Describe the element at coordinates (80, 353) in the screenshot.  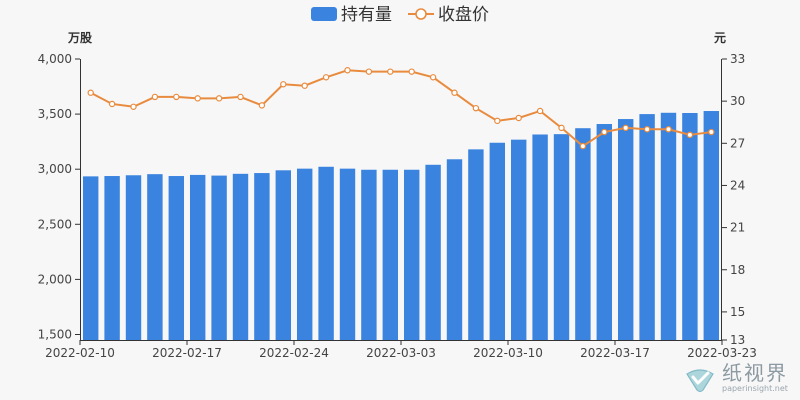
I see `x-tick-label: 2022-02-10` at that location.